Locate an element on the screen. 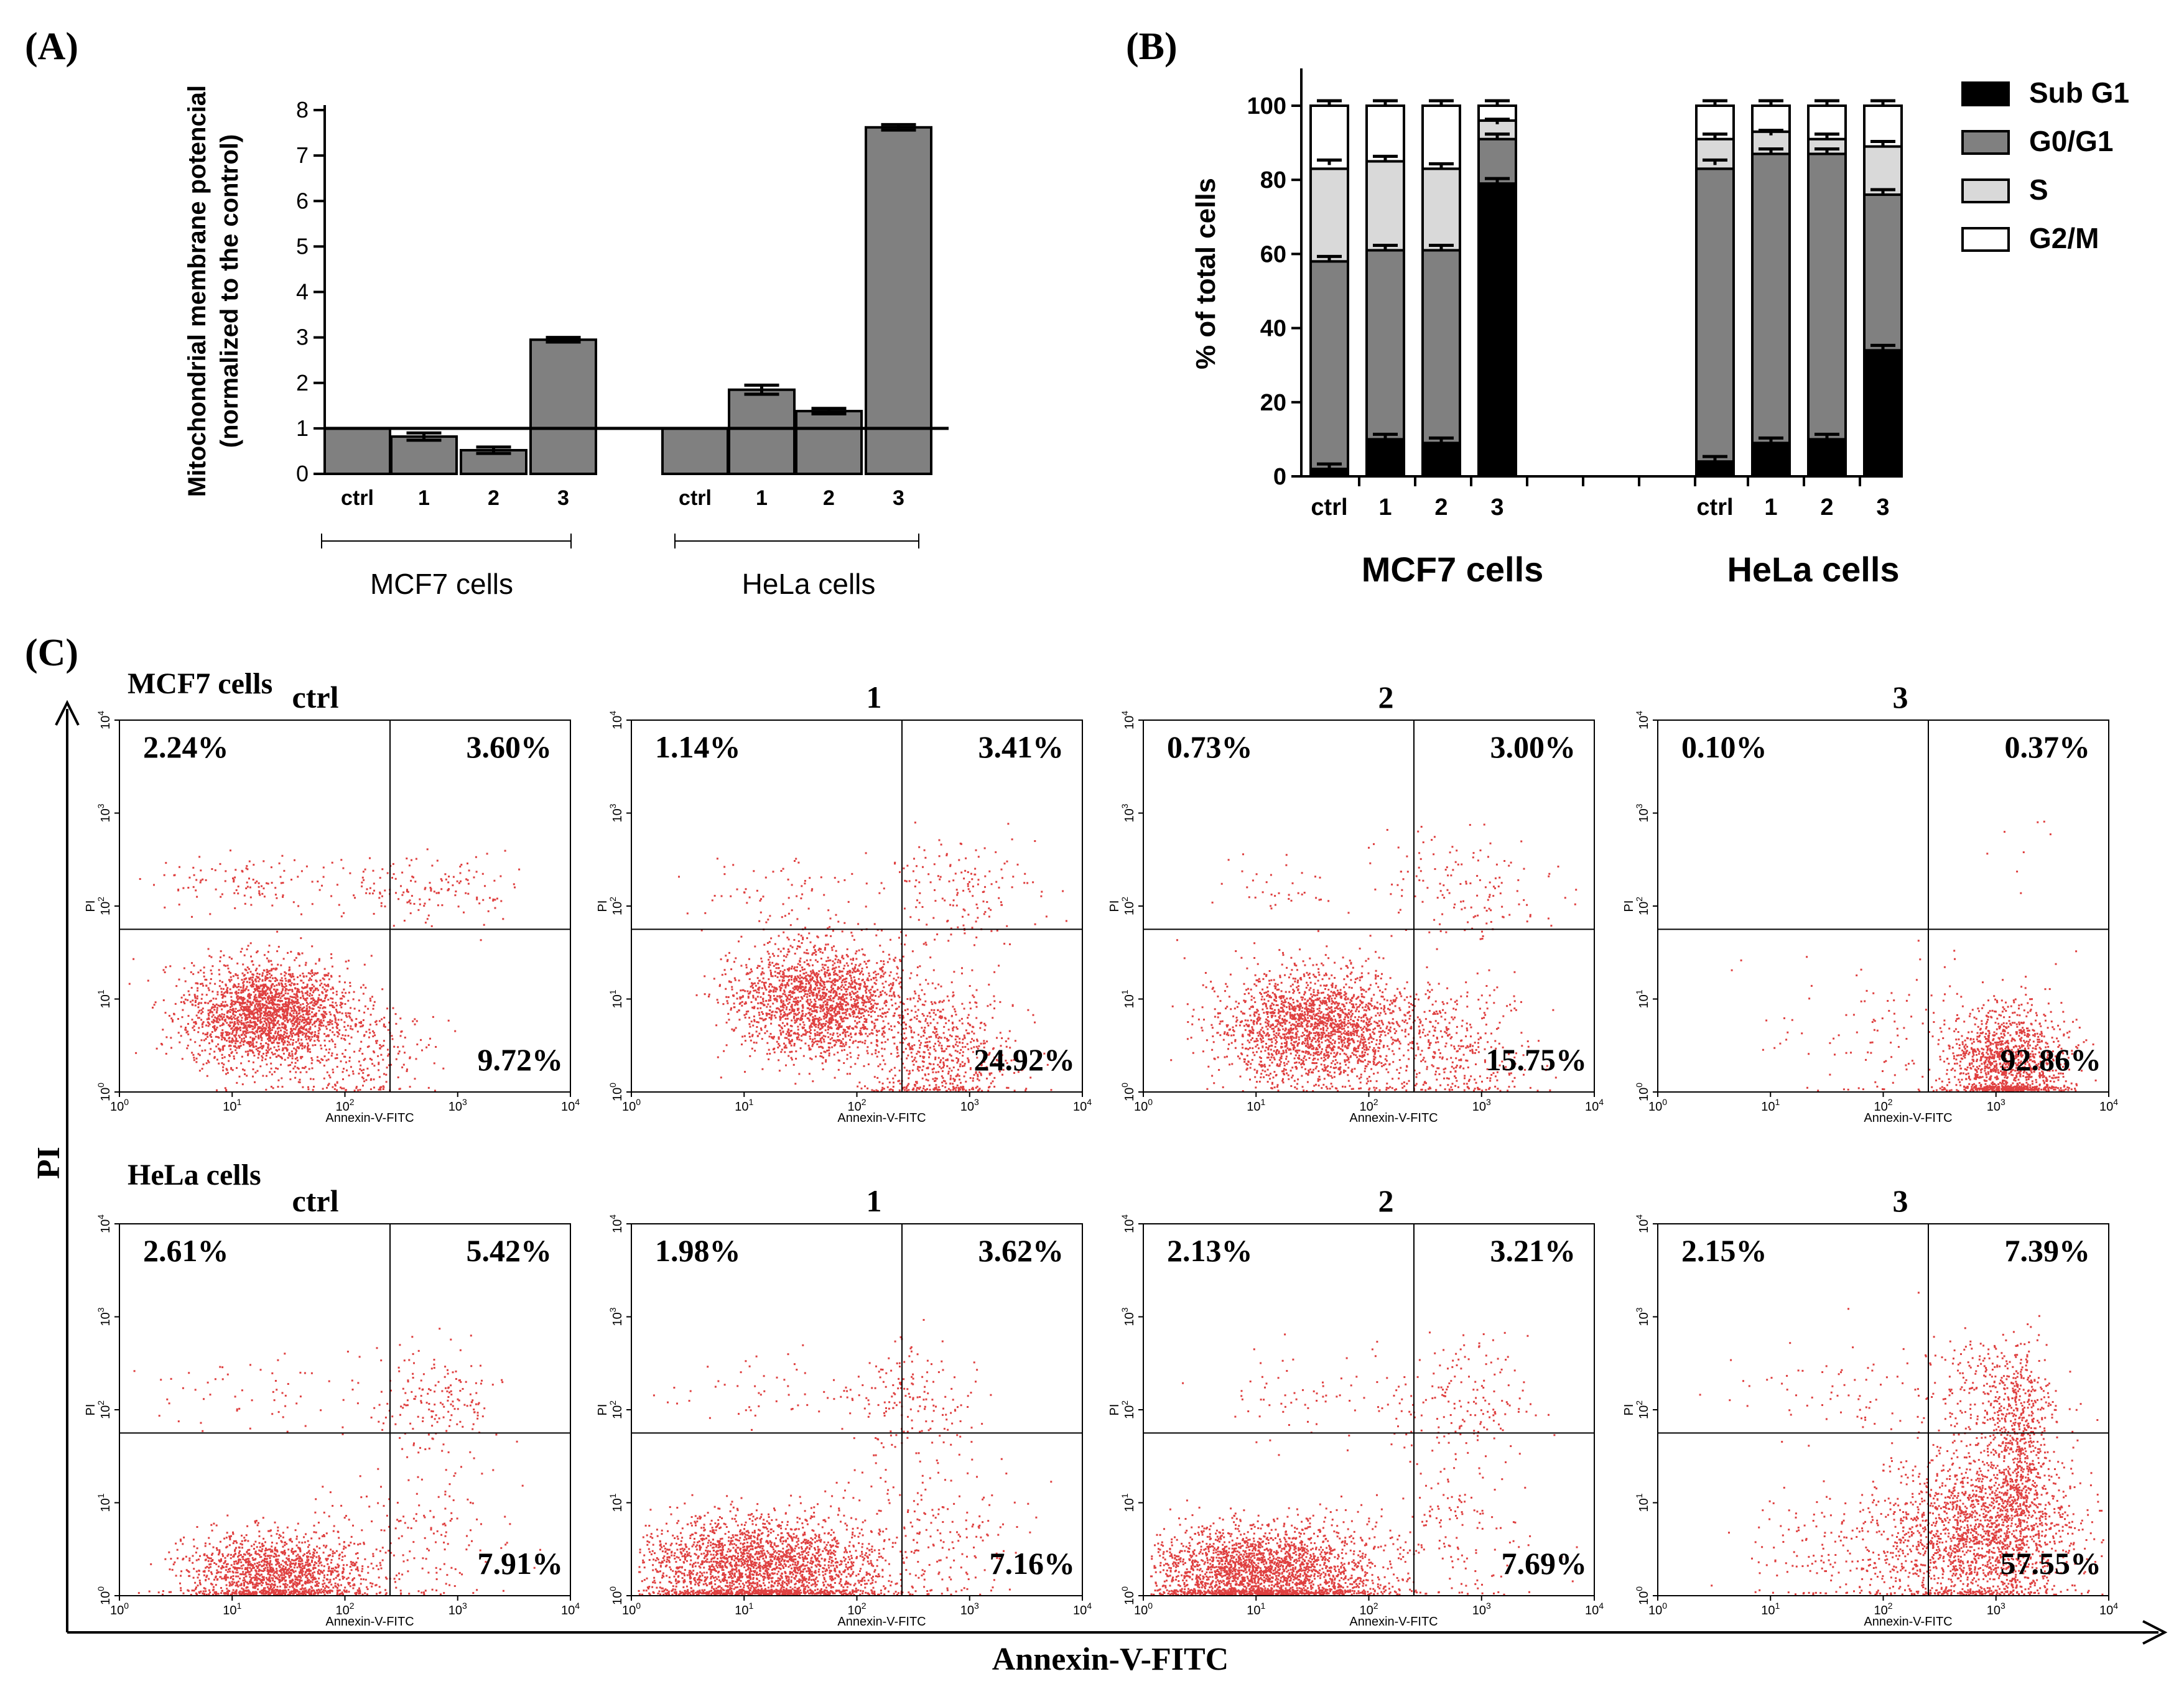 This screenshot has width=2184, height=1684. plot-title: 2 is located at coordinates (1386, 1200).